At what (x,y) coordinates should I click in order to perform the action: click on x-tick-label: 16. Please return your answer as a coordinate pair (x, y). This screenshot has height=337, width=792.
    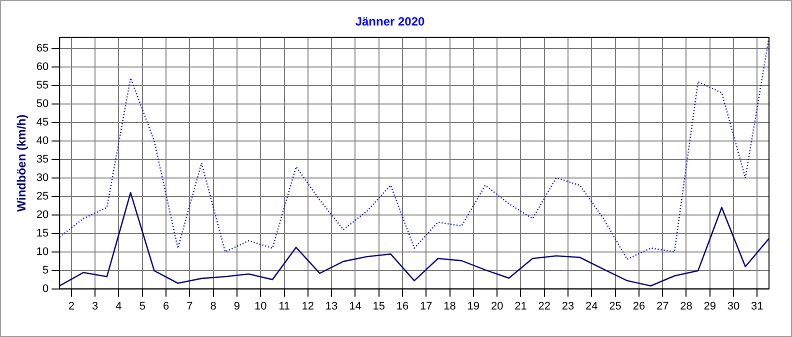
    Looking at the image, I should click on (402, 306).